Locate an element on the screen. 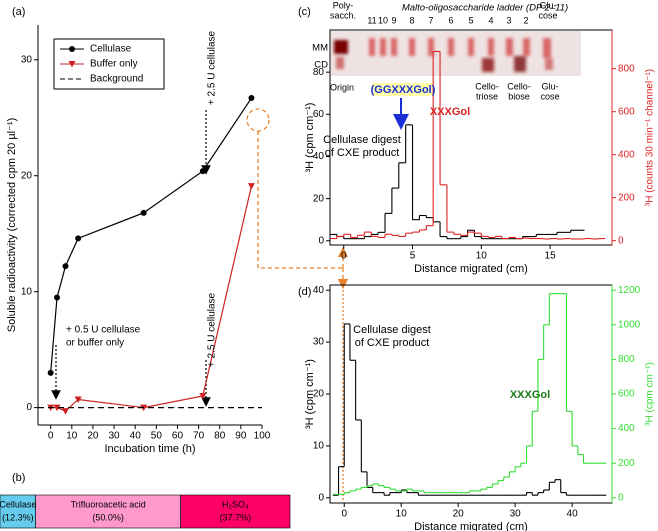  gel-lane-label: 2 is located at coordinates (525, 20).